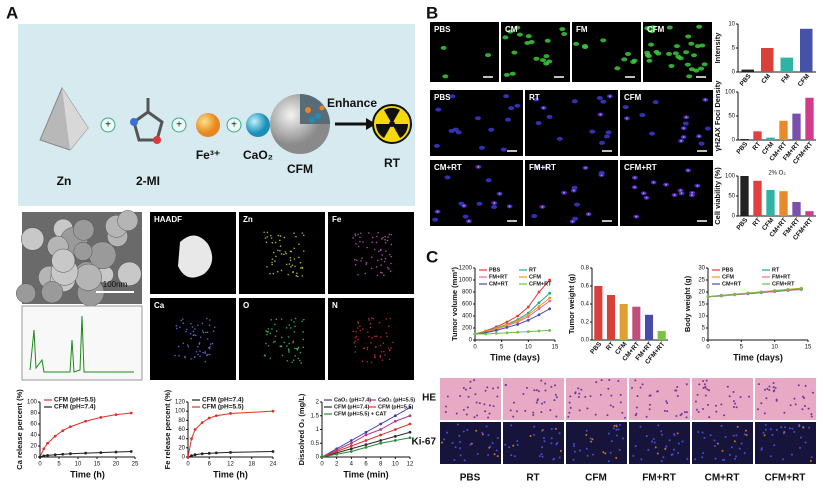  Describe the element at coordinates (181, 421) in the screenshot. I see `y-tick-label: 80` at that location.